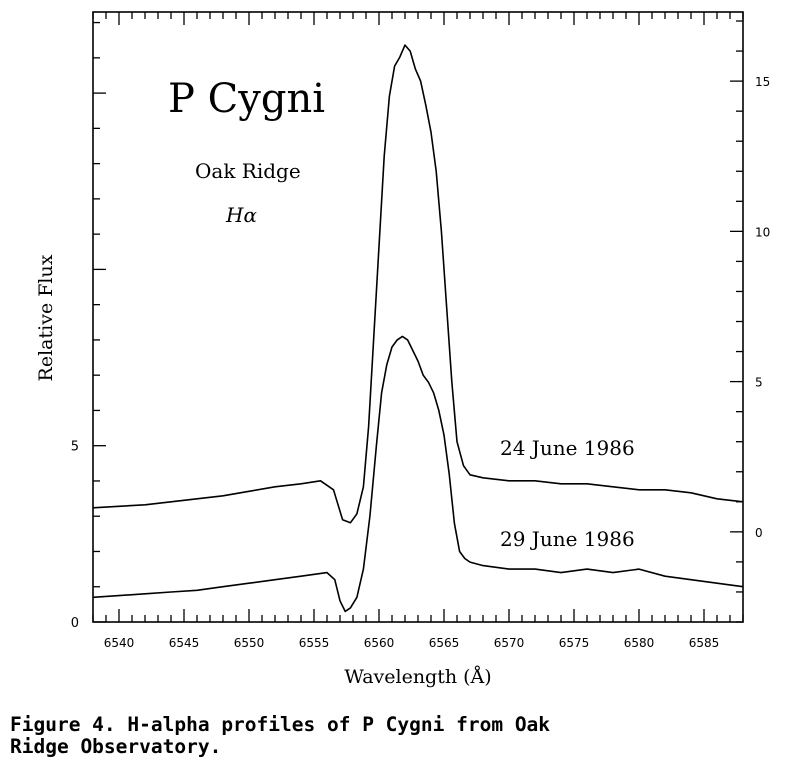 The image size is (809, 778). Describe the element at coordinates (574, 643) in the screenshot. I see `x-tick-label: 6575` at that location.